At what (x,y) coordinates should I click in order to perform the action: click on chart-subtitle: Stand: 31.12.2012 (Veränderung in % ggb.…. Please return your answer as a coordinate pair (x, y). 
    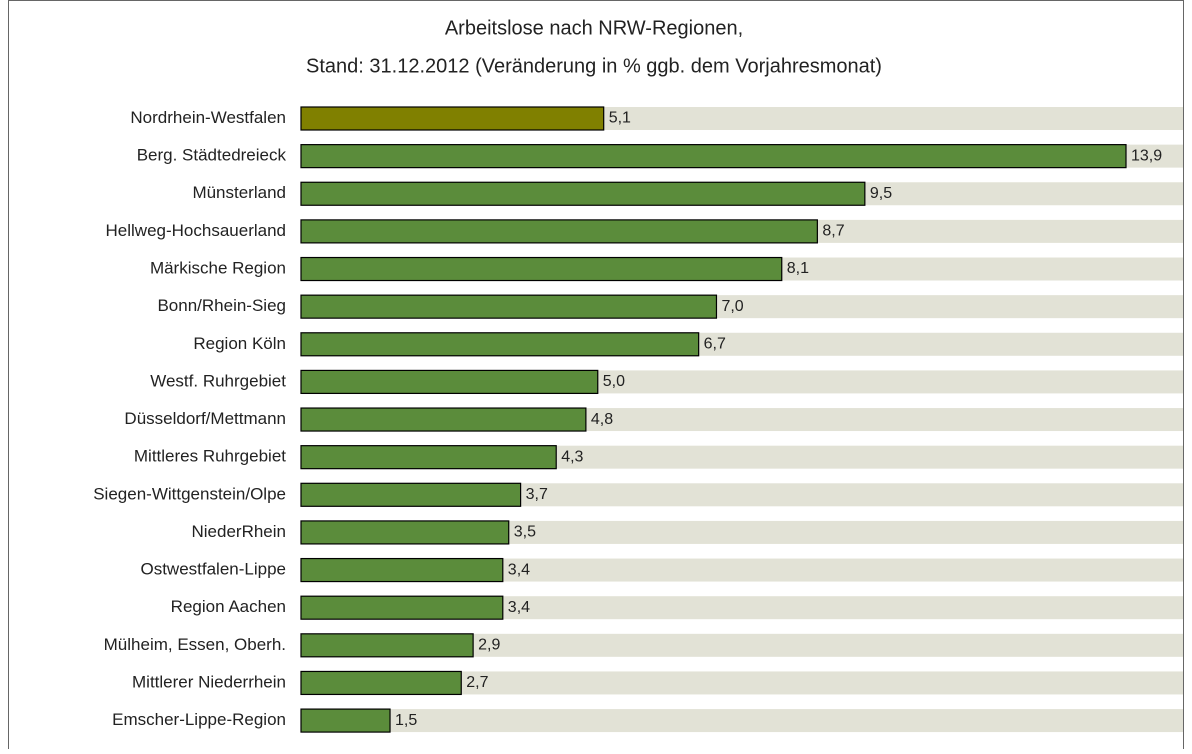
    Looking at the image, I should click on (594, 66).